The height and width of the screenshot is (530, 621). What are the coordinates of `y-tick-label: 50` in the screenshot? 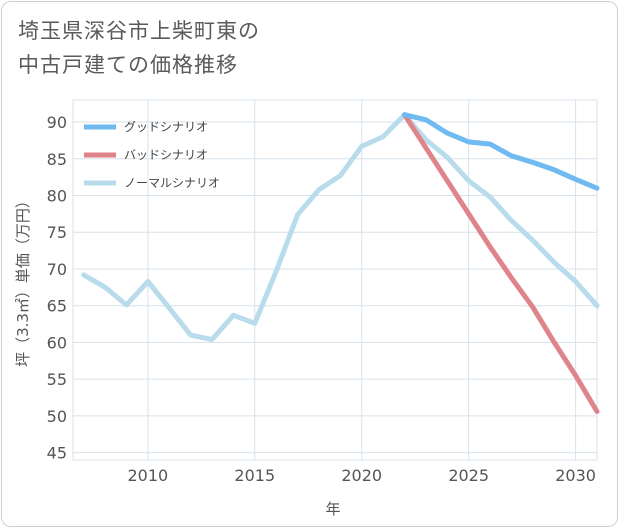 It's located at (57, 416).